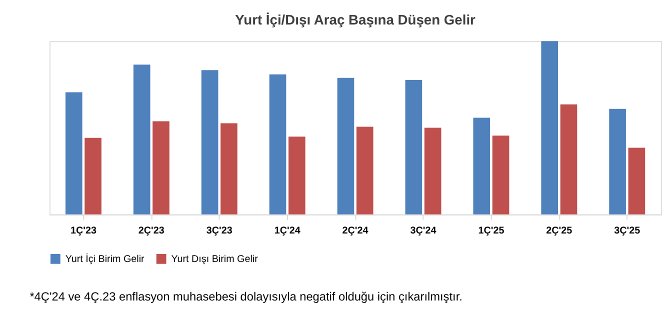 This screenshot has height=322, width=671. I want to click on chart-title: Yurt İçi/Dışı Araç Başına Düşen Gelir, so click(355, 19).